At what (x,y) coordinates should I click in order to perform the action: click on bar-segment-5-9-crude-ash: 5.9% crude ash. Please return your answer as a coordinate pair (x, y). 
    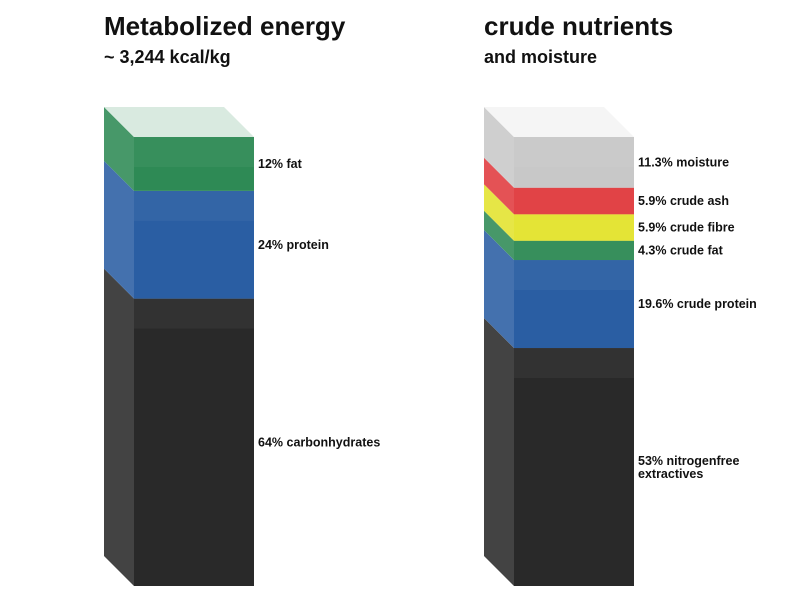
    Looking at the image, I should click on (606, 186).